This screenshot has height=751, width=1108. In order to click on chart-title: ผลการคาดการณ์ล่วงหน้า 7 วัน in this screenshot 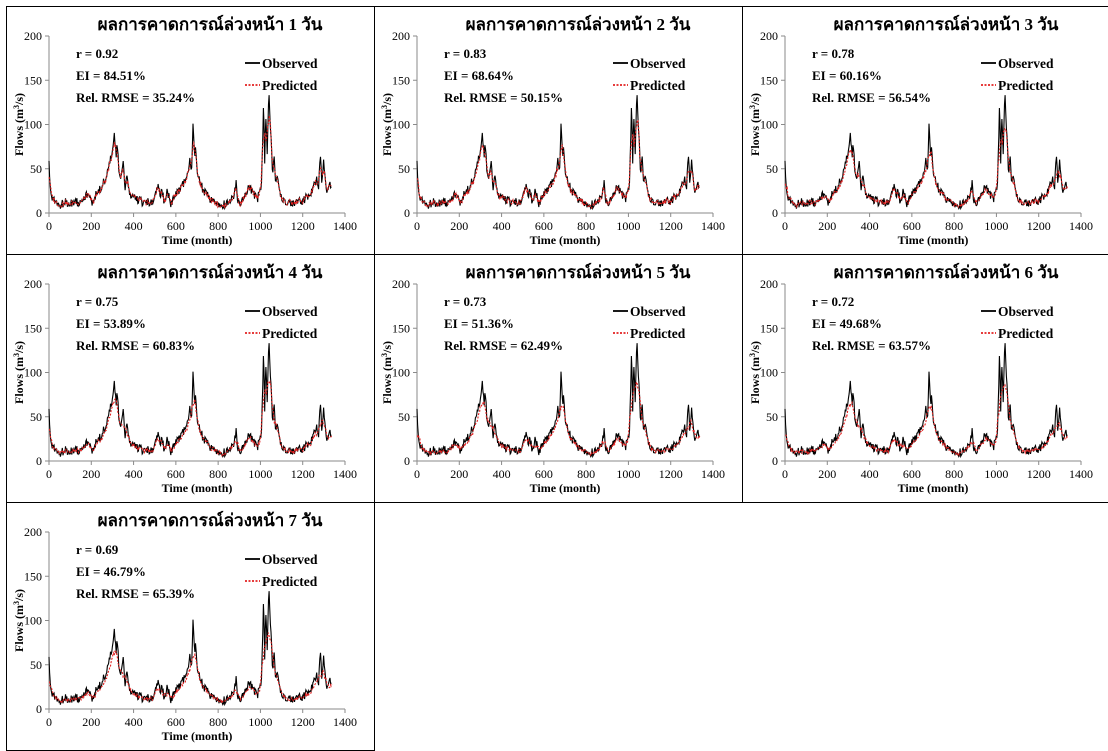, I will do `click(210, 520)`.